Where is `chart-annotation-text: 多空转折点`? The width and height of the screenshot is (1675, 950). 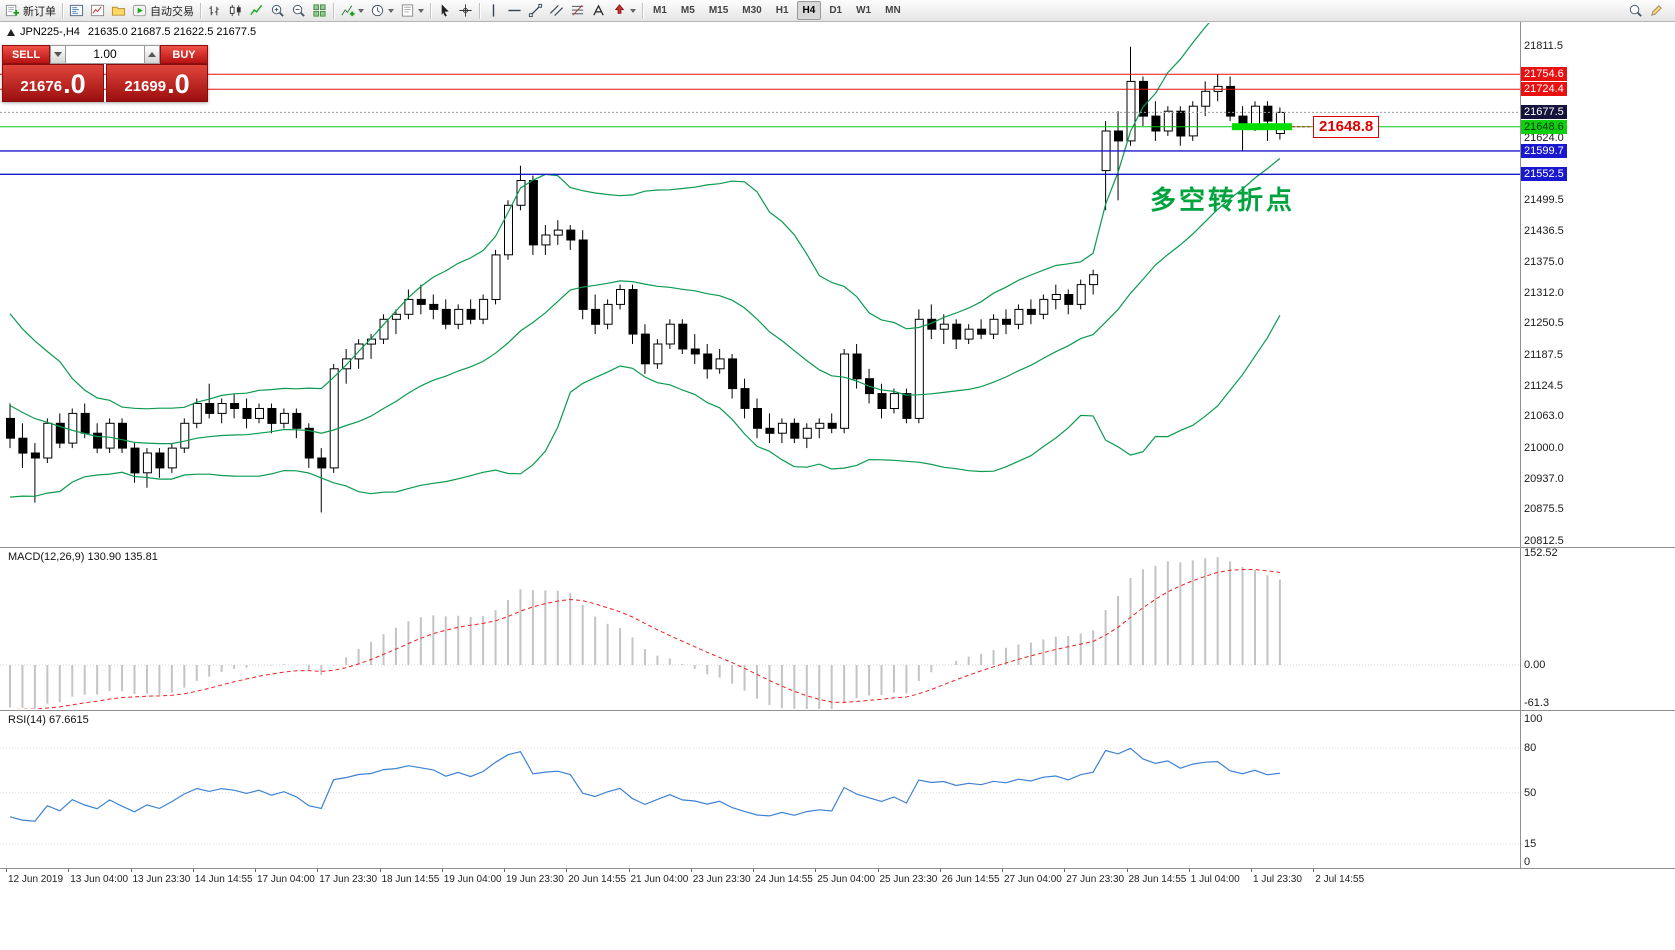
chart-annotation-text: 多空转折点 is located at coordinates (1223, 200).